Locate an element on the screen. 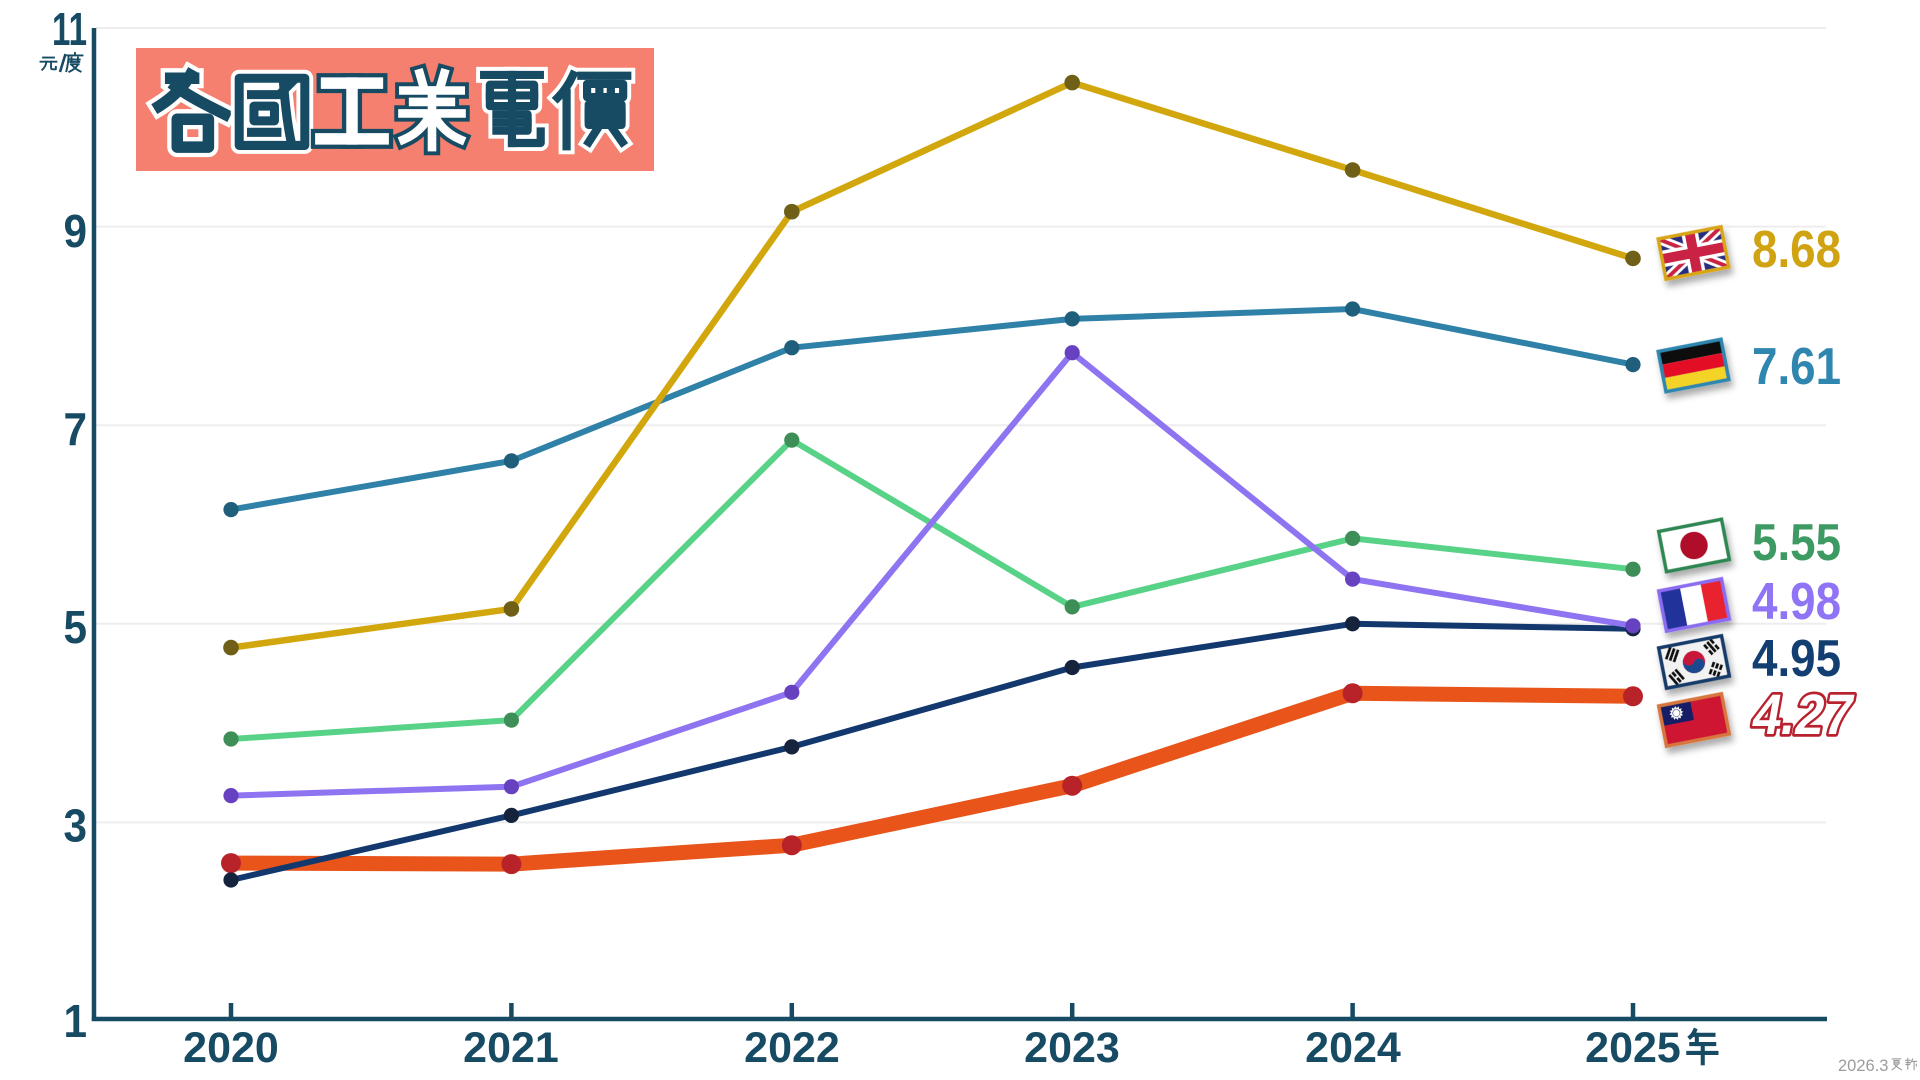 Image resolution: width=1920 pixels, height=1080 pixels. svg-text: 4.95 is located at coordinates (1796, 658).